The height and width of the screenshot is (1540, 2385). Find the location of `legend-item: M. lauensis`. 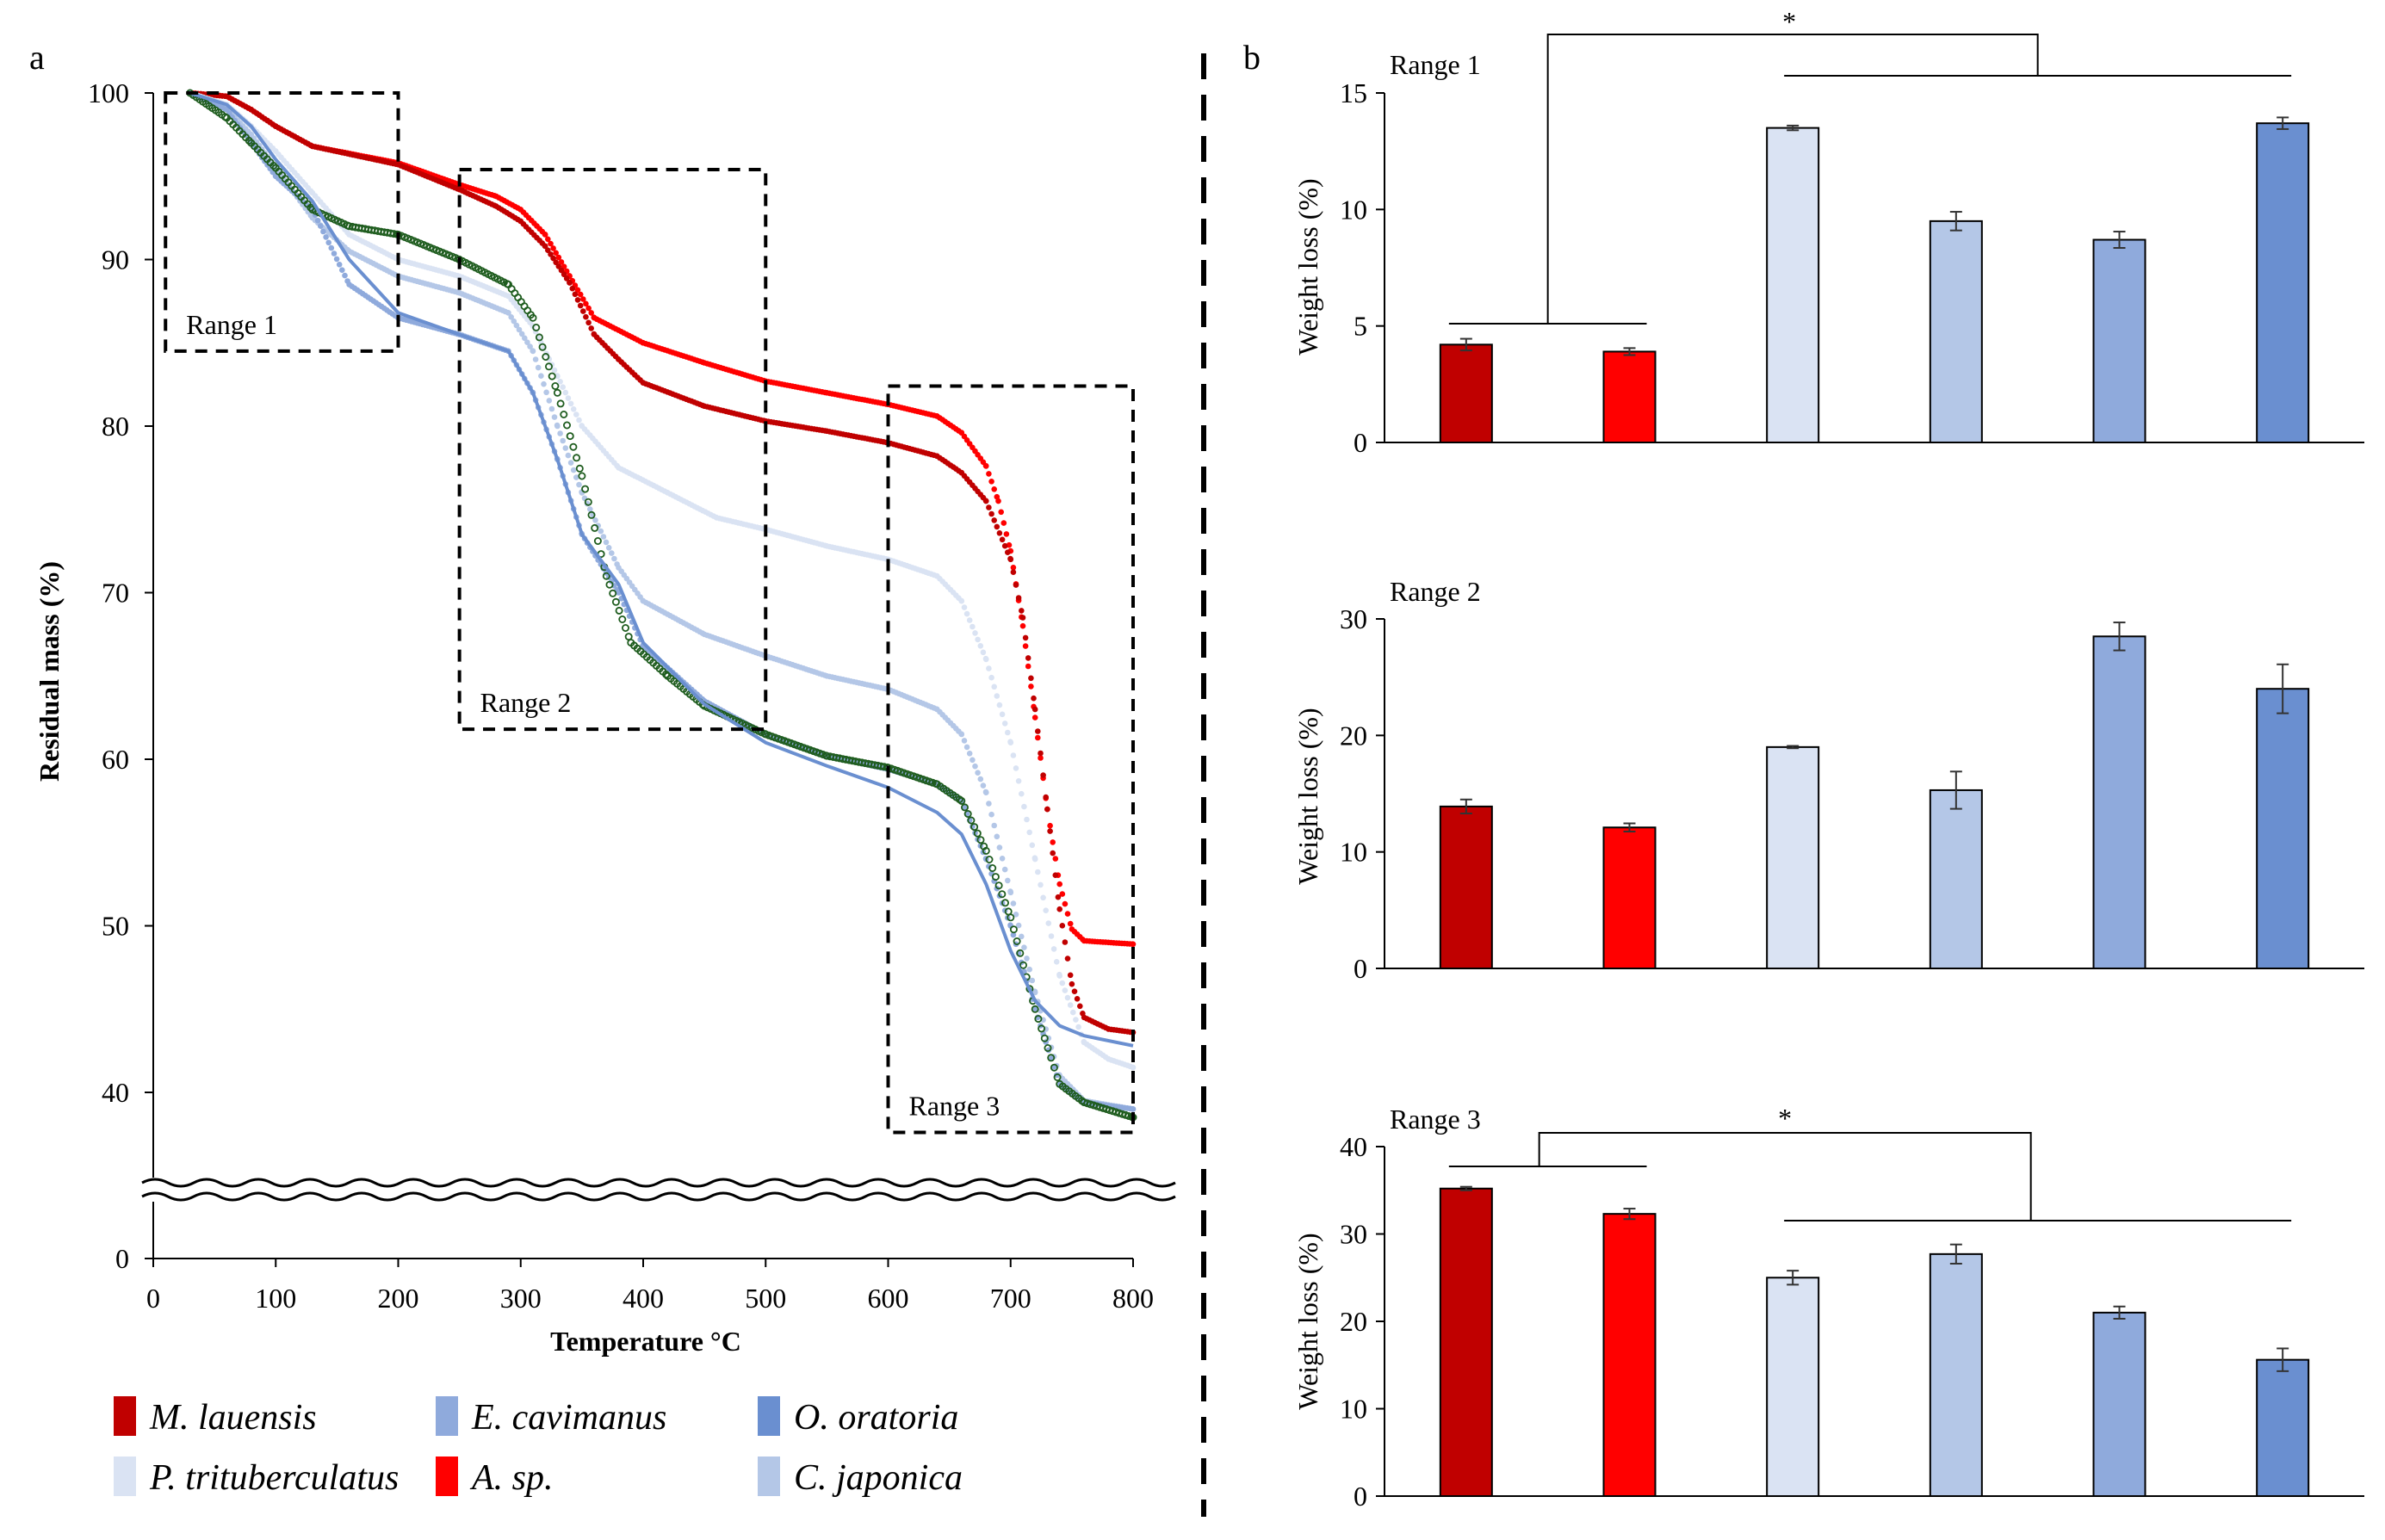

legend-item: M. lauensis is located at coordinates (215, 1417).